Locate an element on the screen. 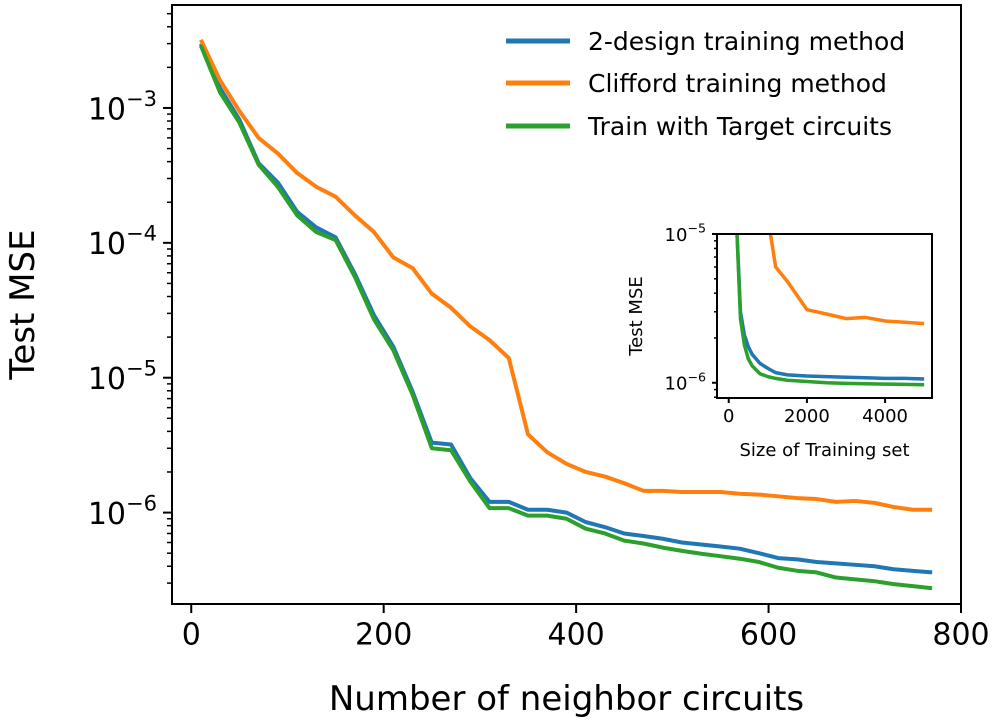 The width and height of the screenshot is (996, 725). legend-label-1: 2-design training method is located at coordinates (746, 41).